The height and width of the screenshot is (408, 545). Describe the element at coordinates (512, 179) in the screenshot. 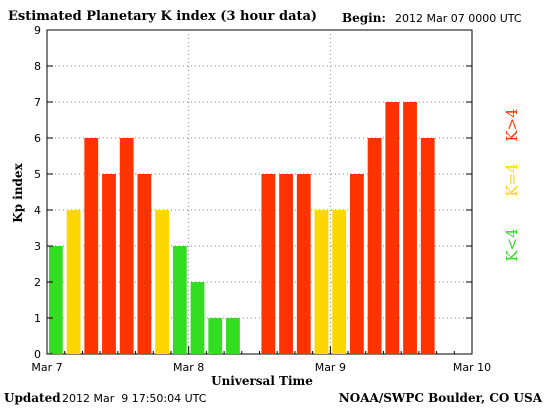

I see `legend-label: K=4` at that location.